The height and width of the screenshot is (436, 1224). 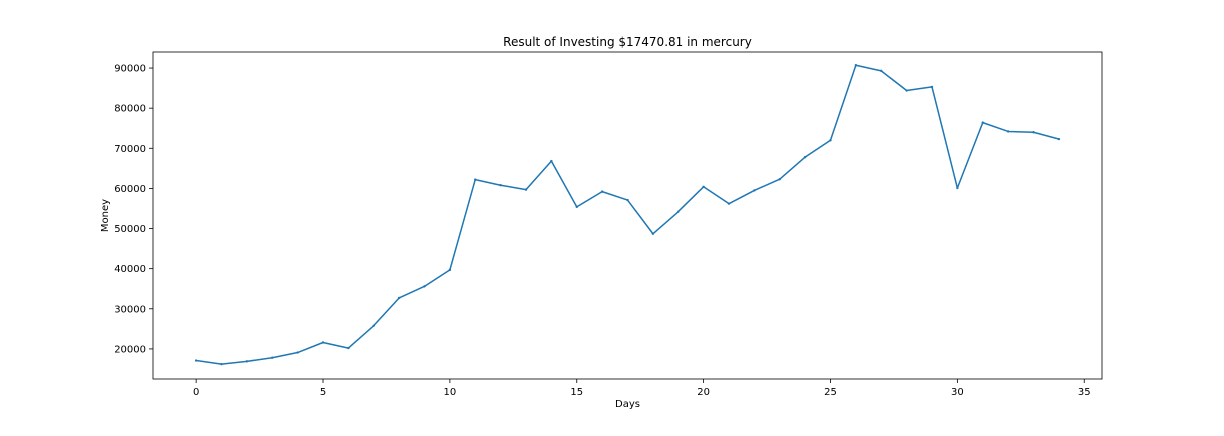 I want to click on y-tick-label: 90000, so click(x=130, y=69).